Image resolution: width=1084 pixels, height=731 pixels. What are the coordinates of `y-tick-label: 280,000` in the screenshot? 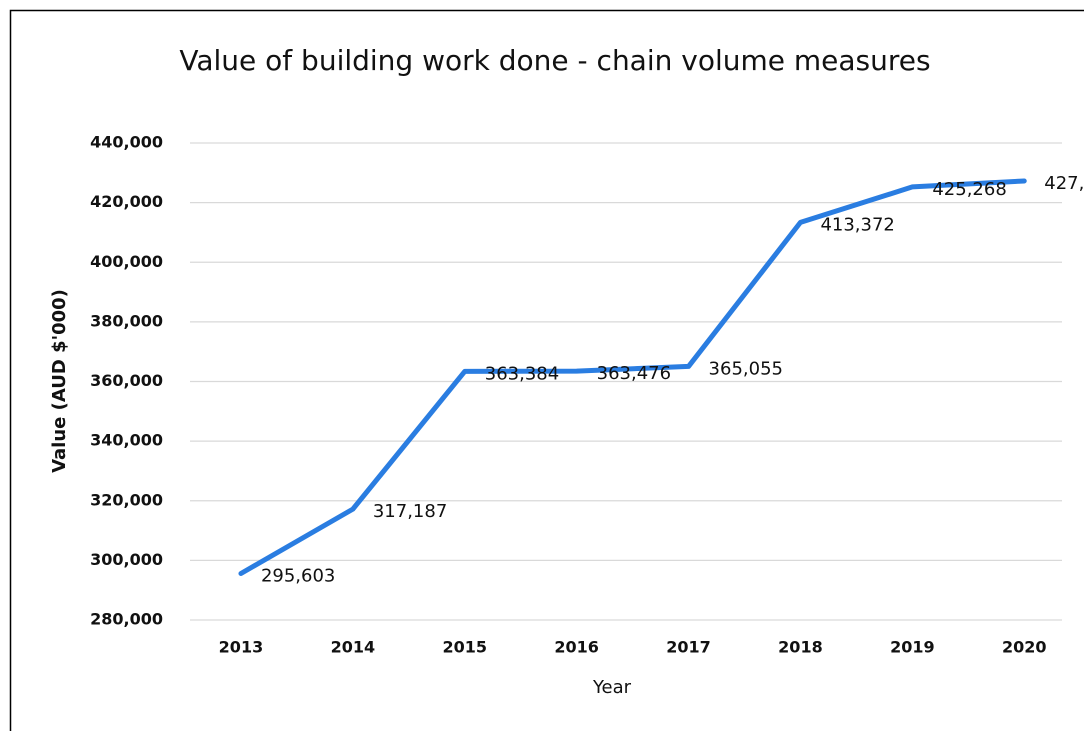 It's located at (126, 619).